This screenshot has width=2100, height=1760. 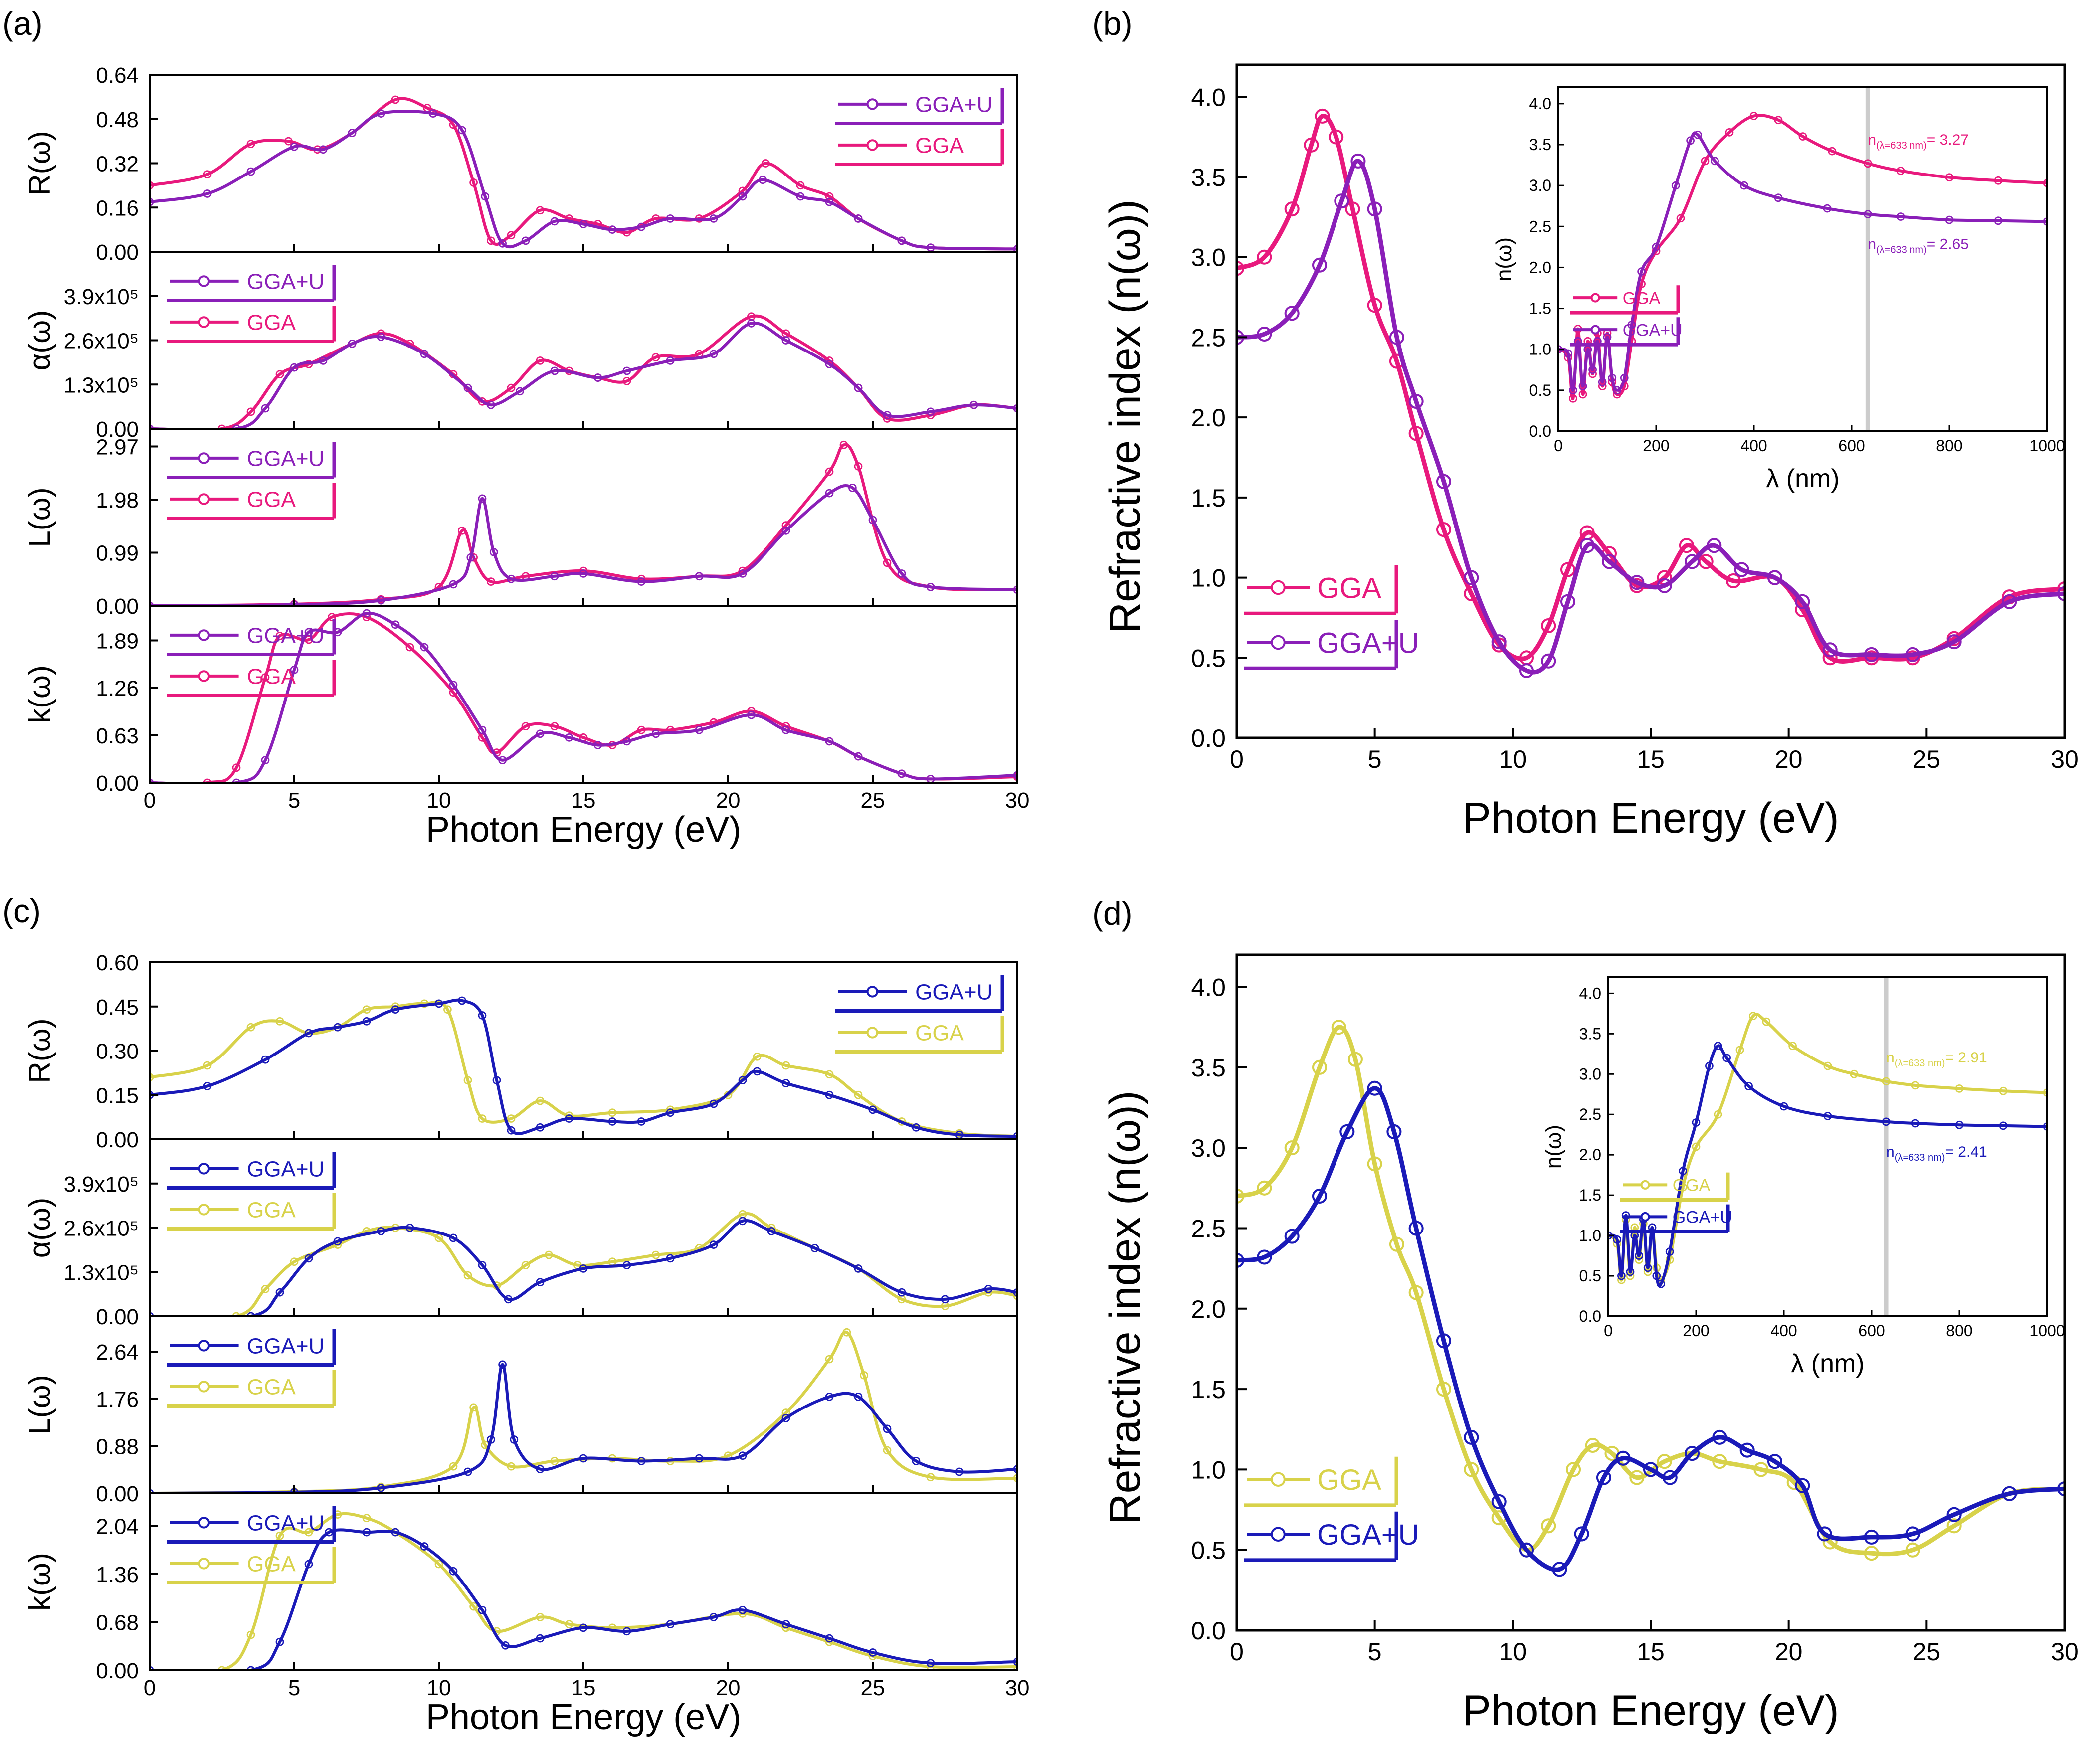 I want to click on inset-annotation: n(λ=633 nm)= 2.41, so click(x=1936, y=1153).